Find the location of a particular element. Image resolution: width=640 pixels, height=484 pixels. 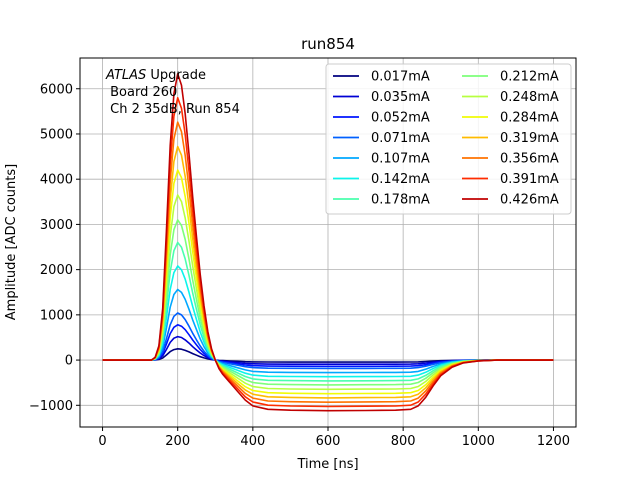

legend-label: 0.212mA is located at coordinates (529, 77).